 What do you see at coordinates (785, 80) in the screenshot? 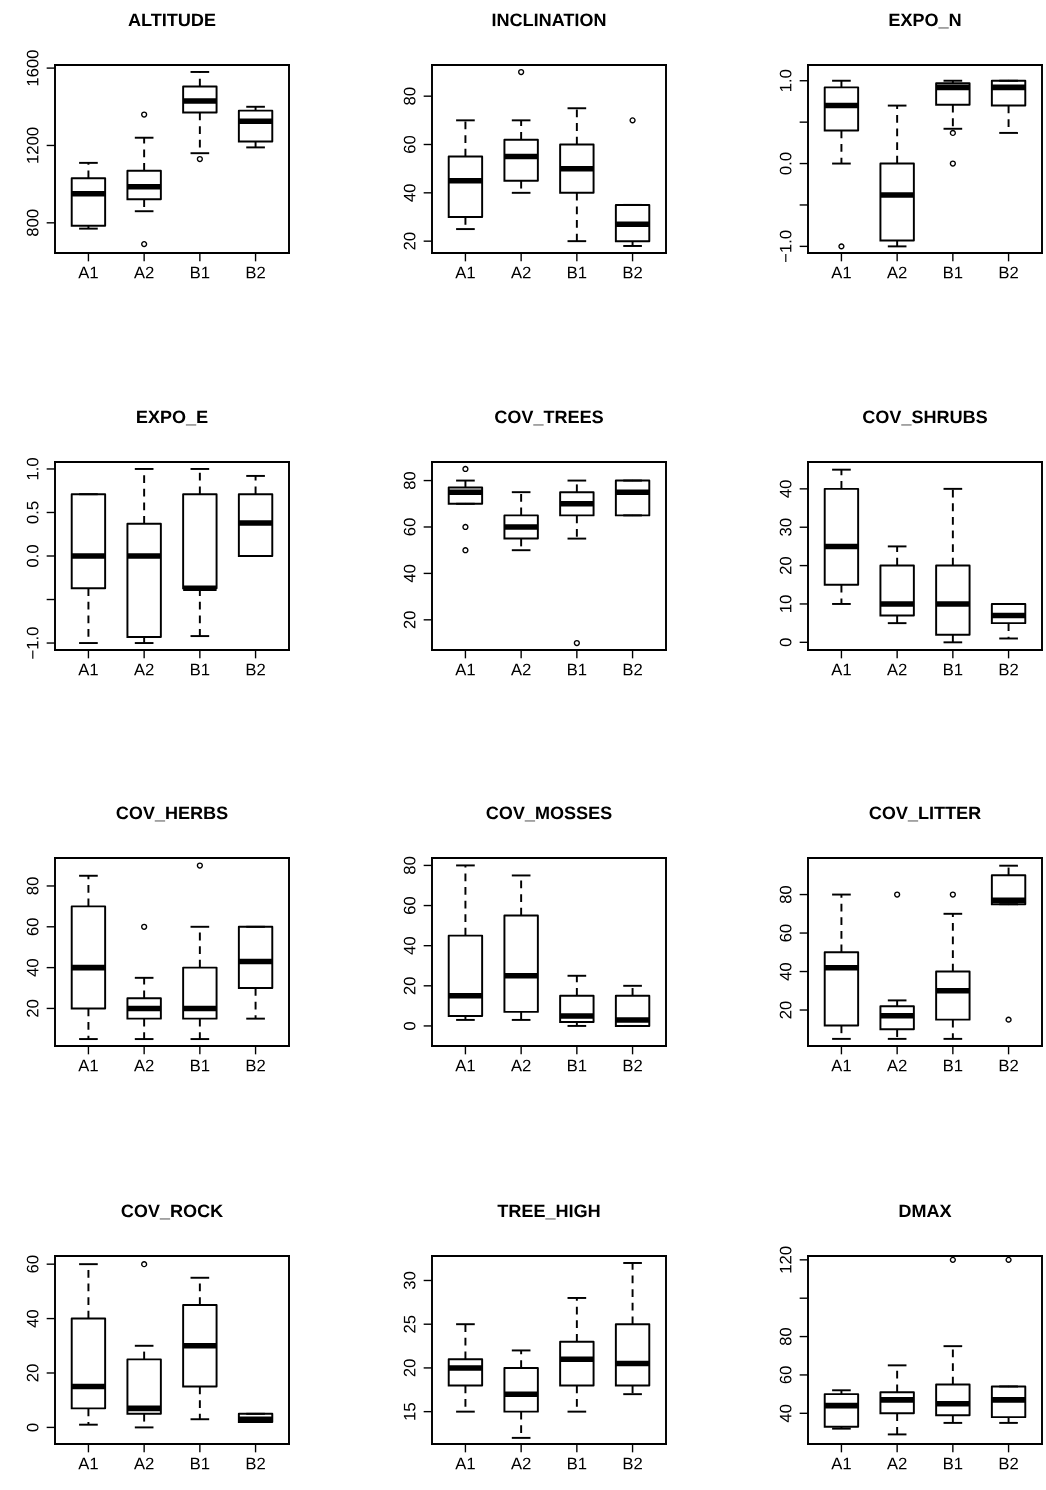
I see `y-tick-label: 1.0` at bounding box center [785, 80].